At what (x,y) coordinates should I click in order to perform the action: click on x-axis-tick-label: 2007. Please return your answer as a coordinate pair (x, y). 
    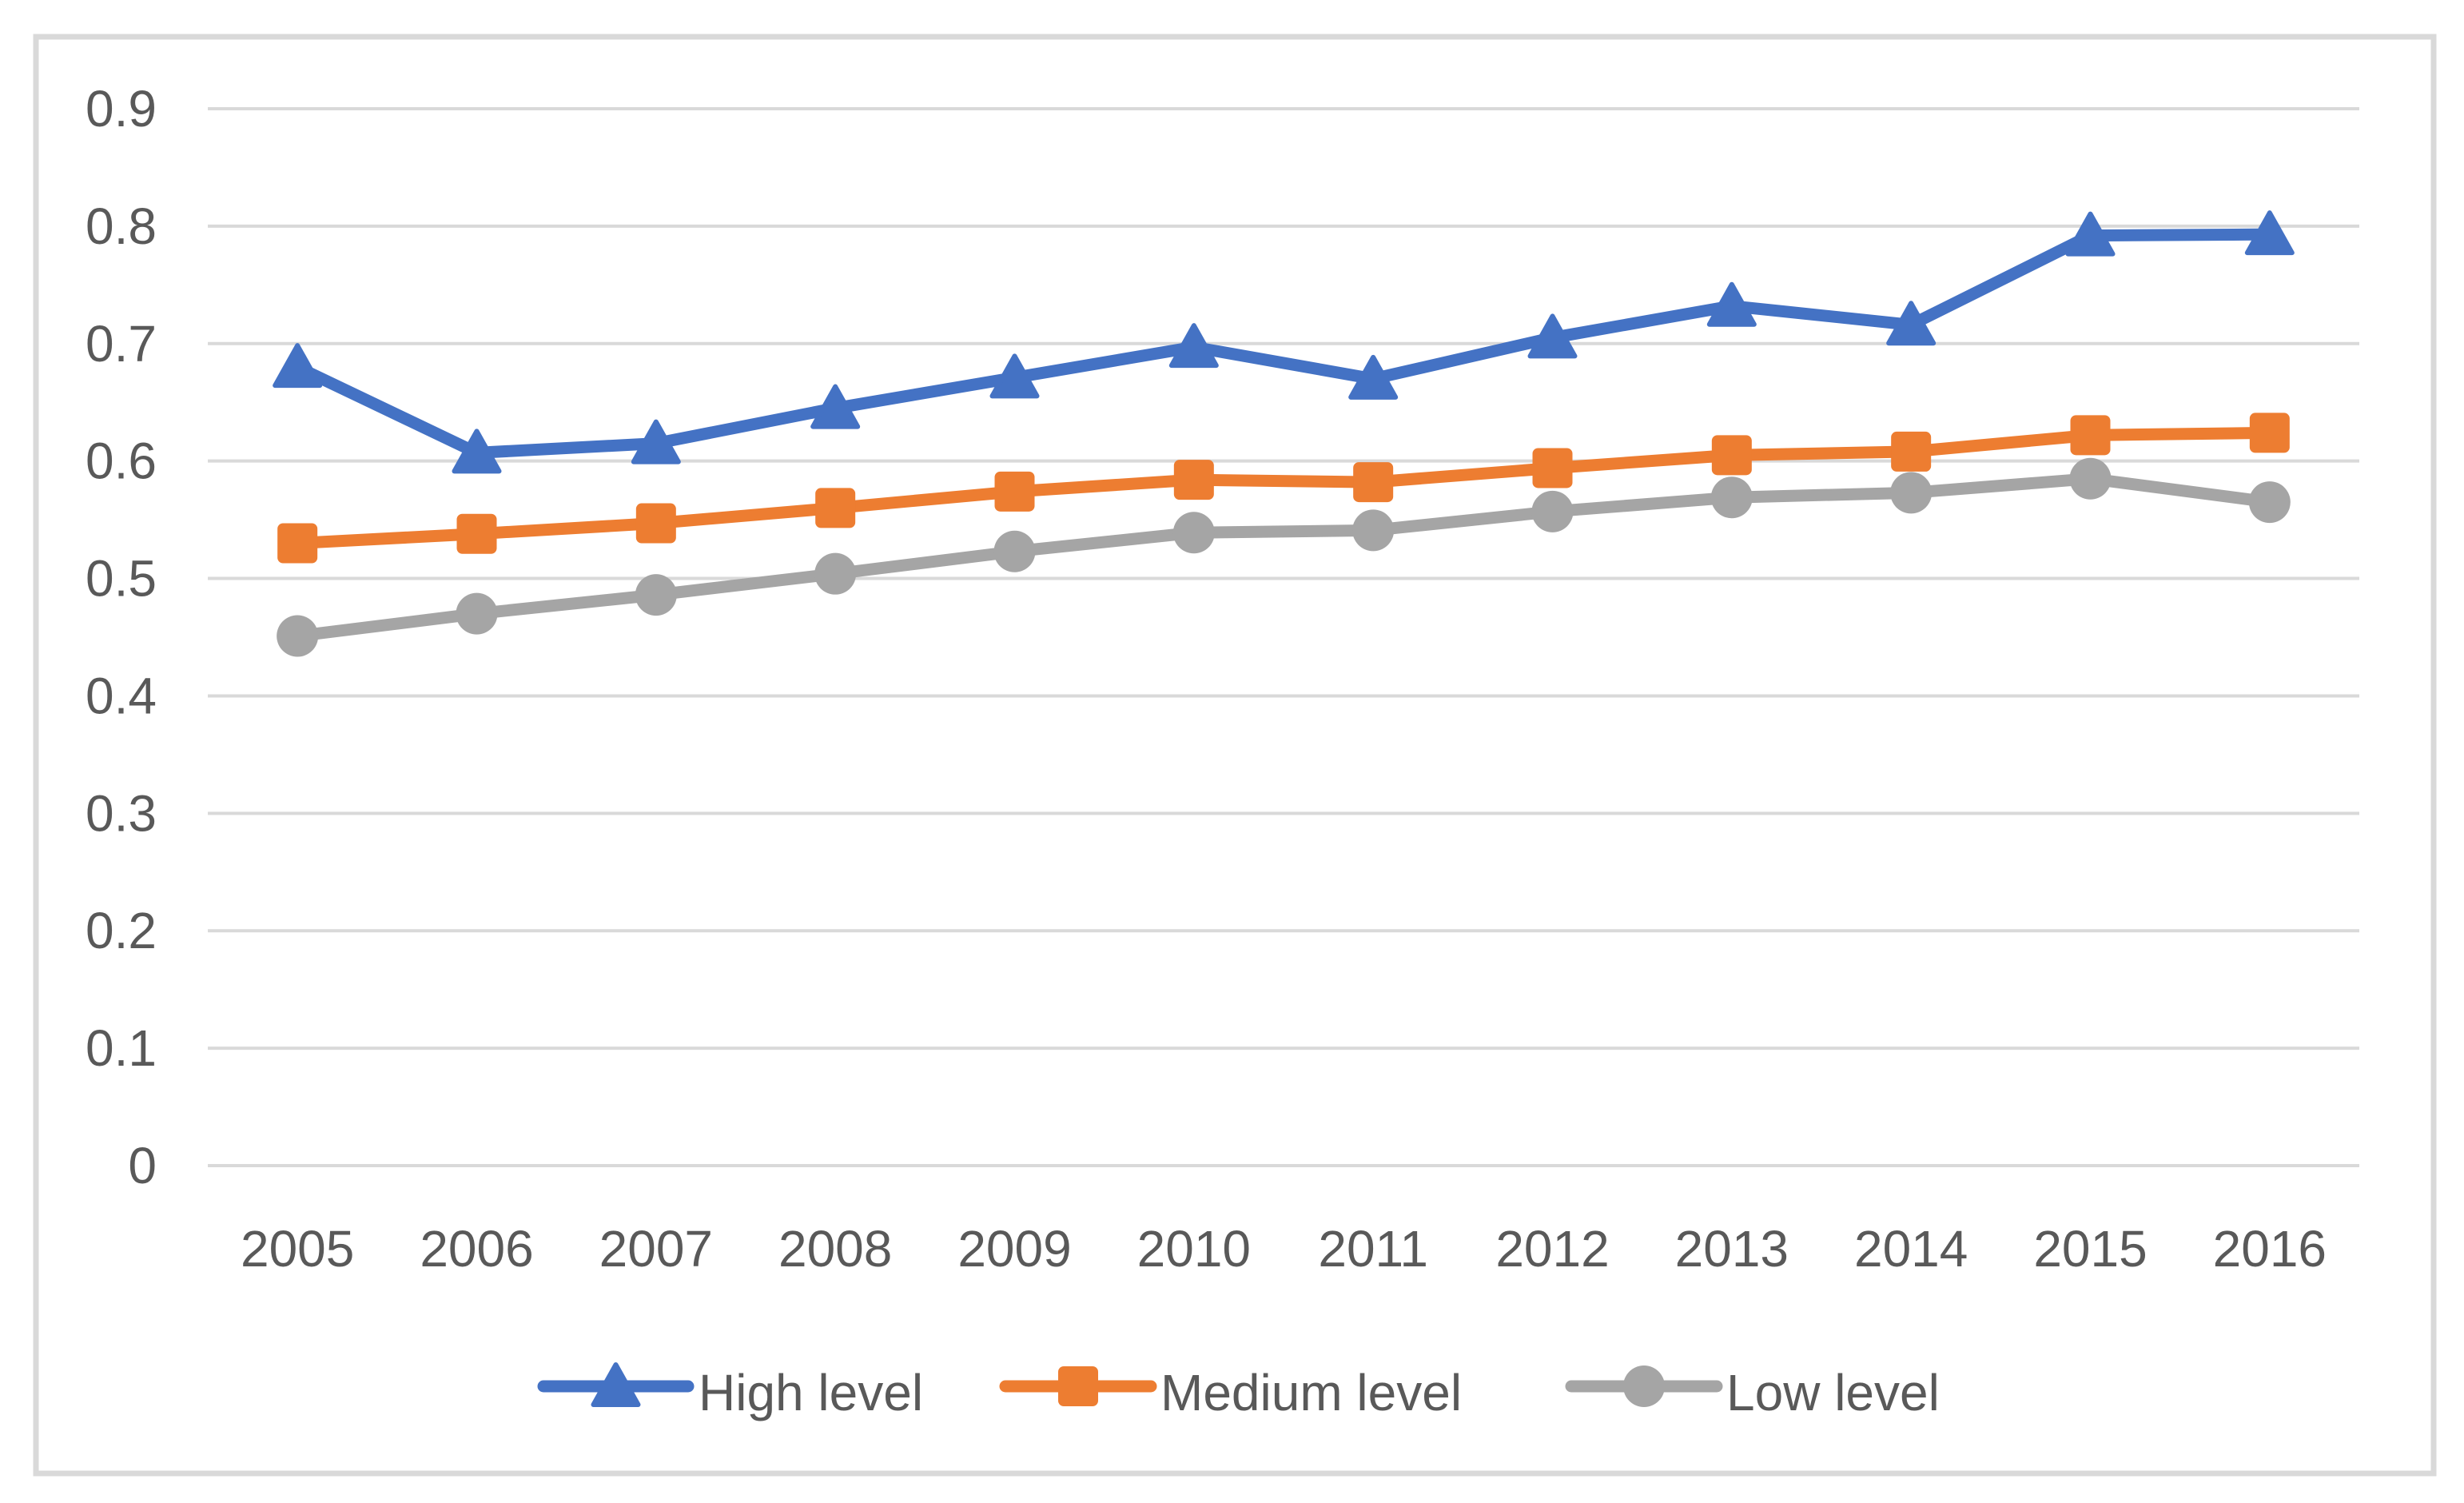
    Looking at the image, I should click on (656, 1249).